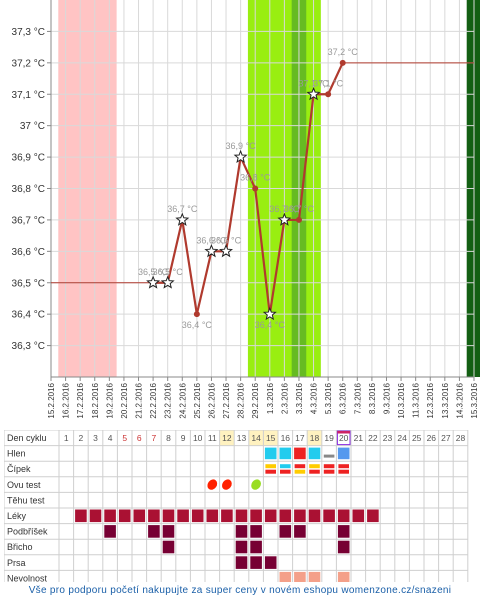  I want to click on x-tick-label: 22.2.2016, so click(153, 400).